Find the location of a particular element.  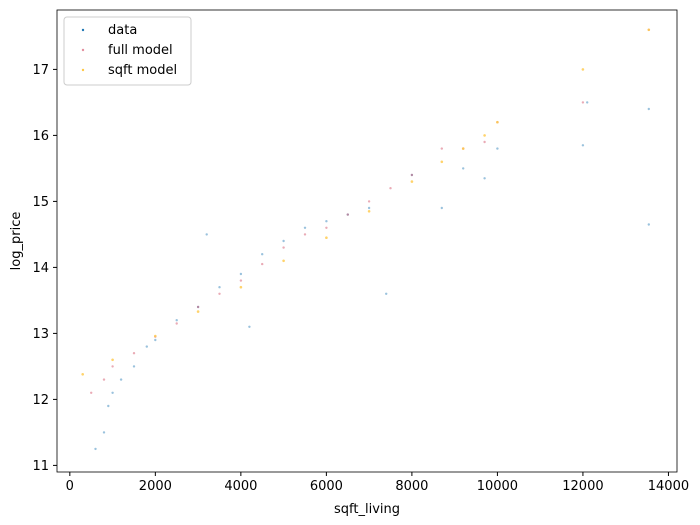

x-tick-label: 12000 is located at coordinates (582, 486).